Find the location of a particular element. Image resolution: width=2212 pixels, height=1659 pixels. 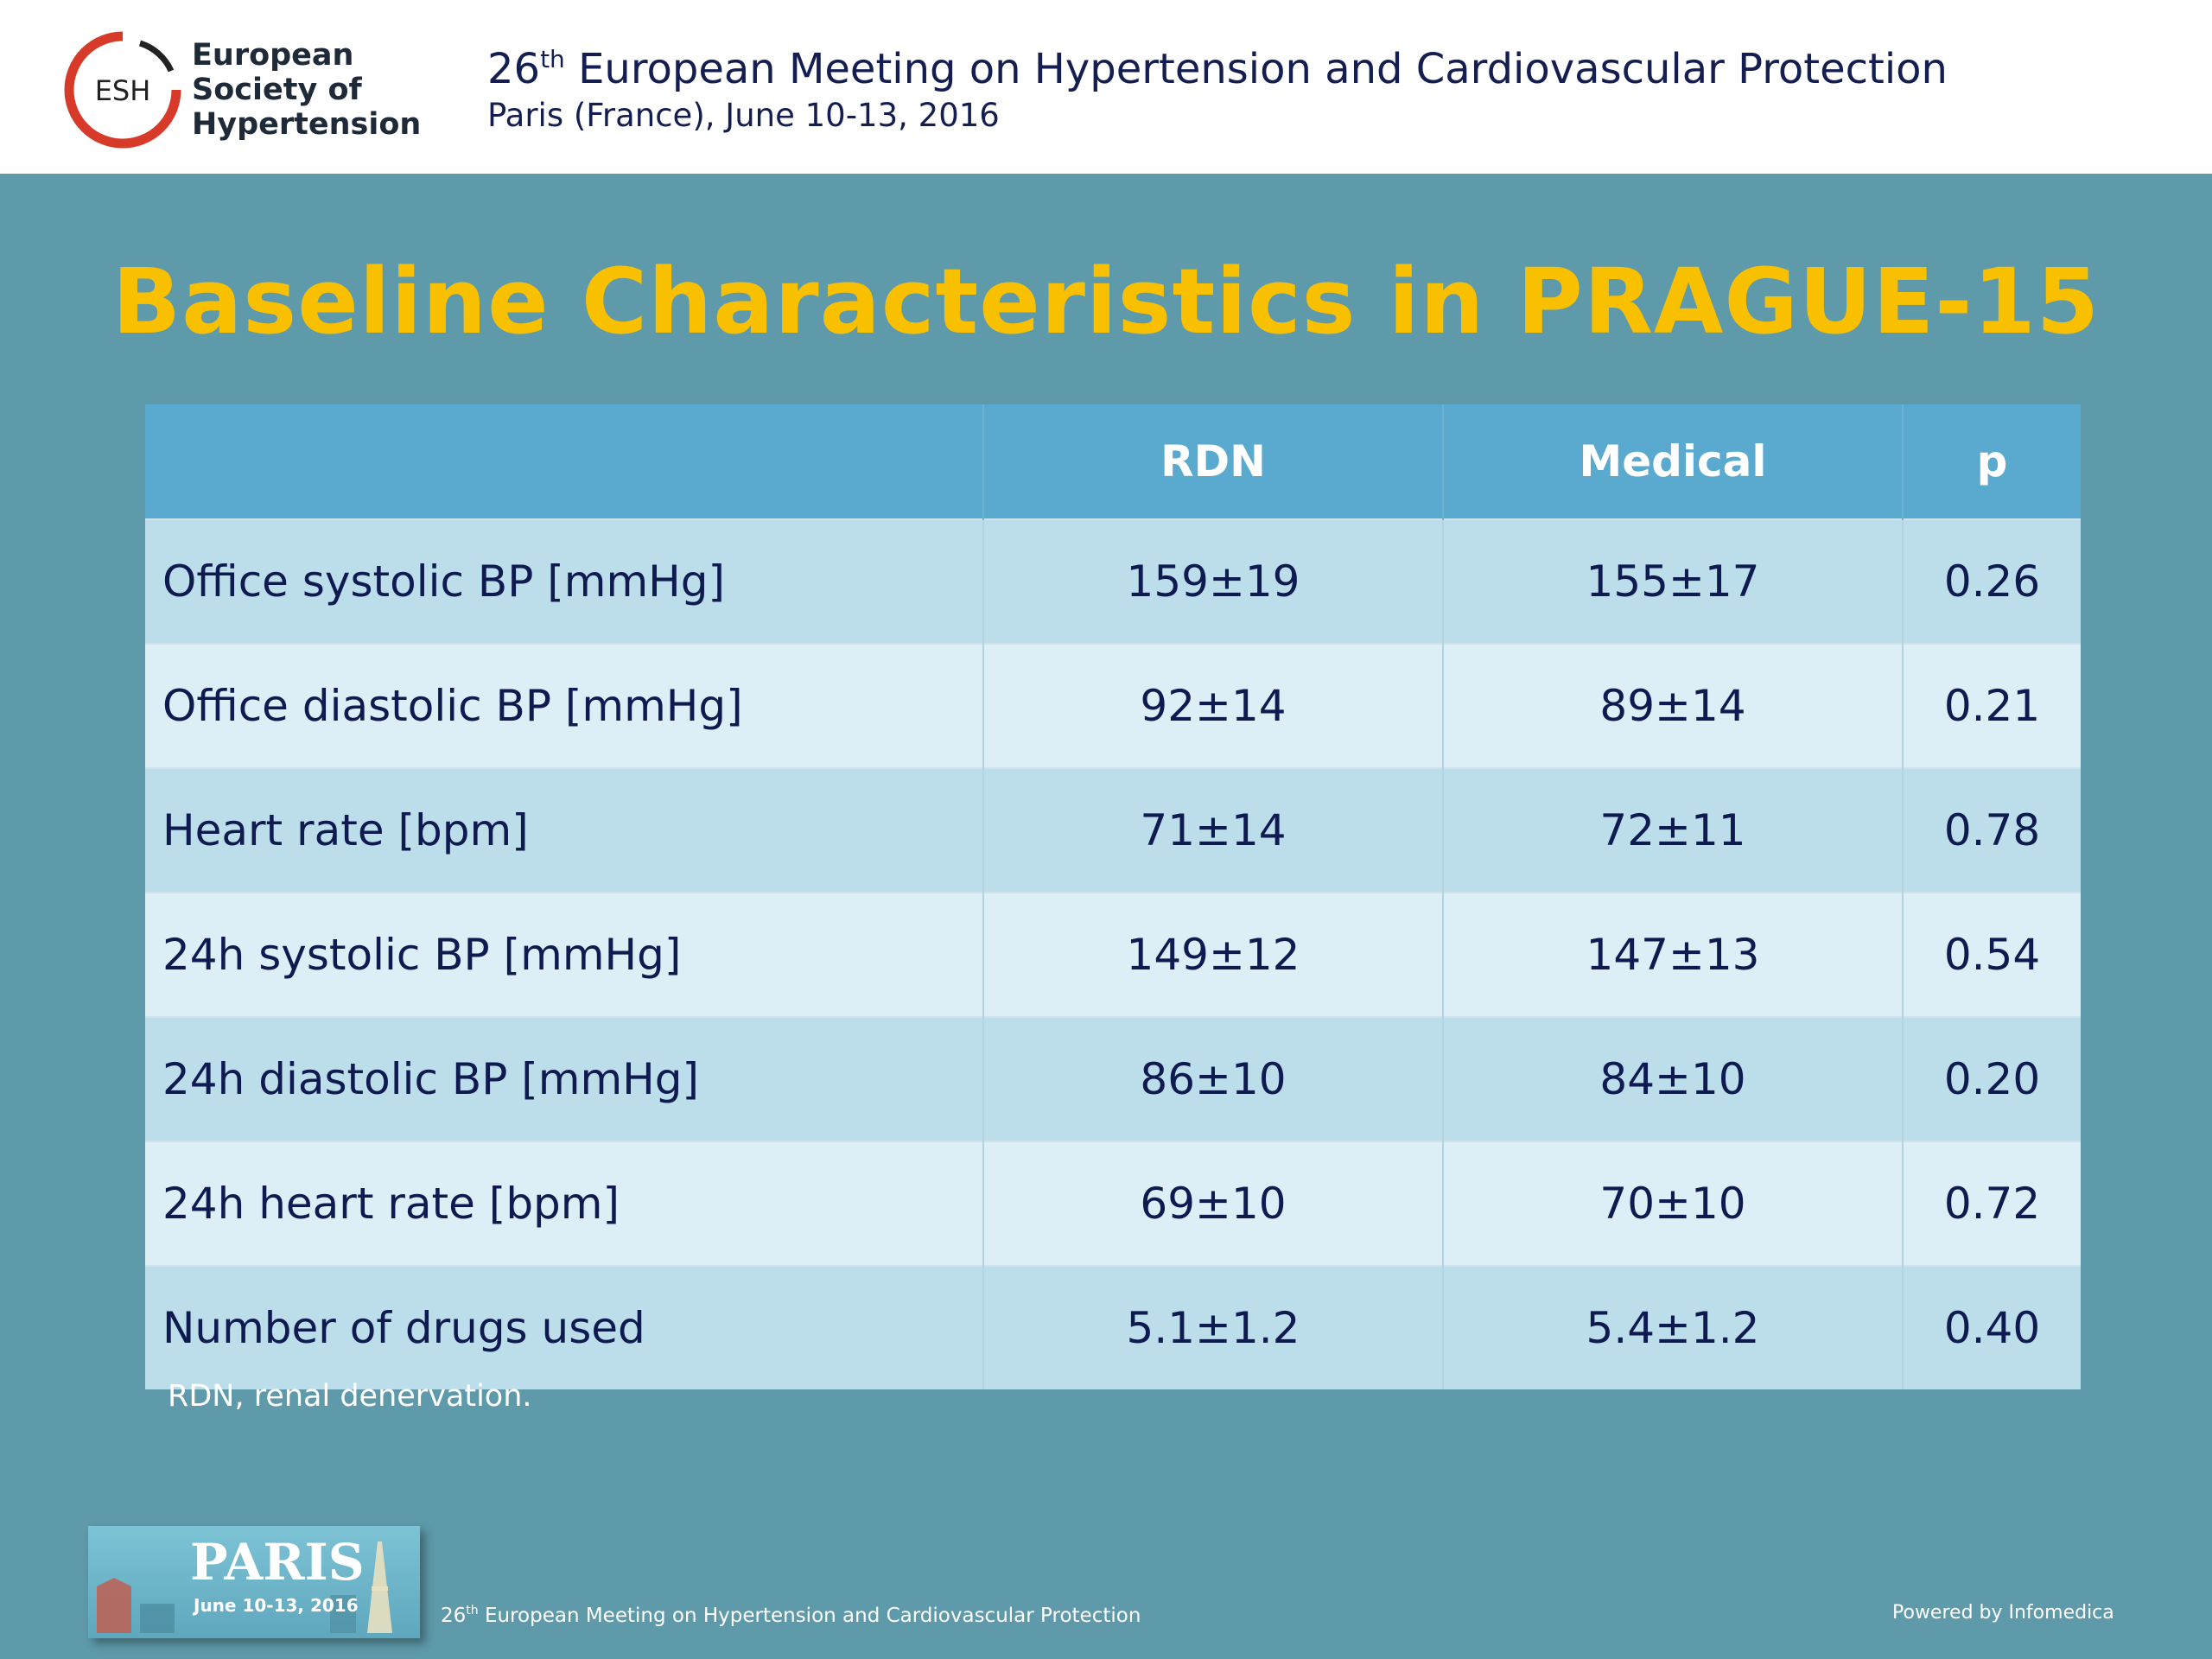

rdn-value: 92±14 is located at coordinates (1213, 706).